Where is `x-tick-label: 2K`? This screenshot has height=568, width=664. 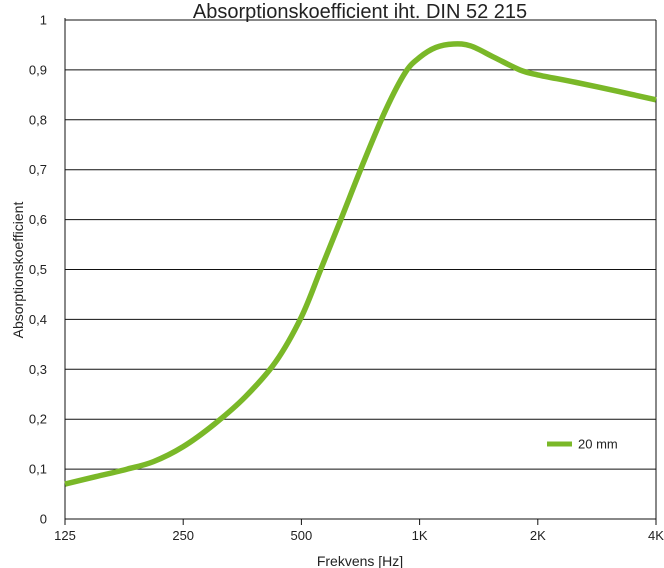
x-tick-label: 2K is located at coordinates (538, 535).